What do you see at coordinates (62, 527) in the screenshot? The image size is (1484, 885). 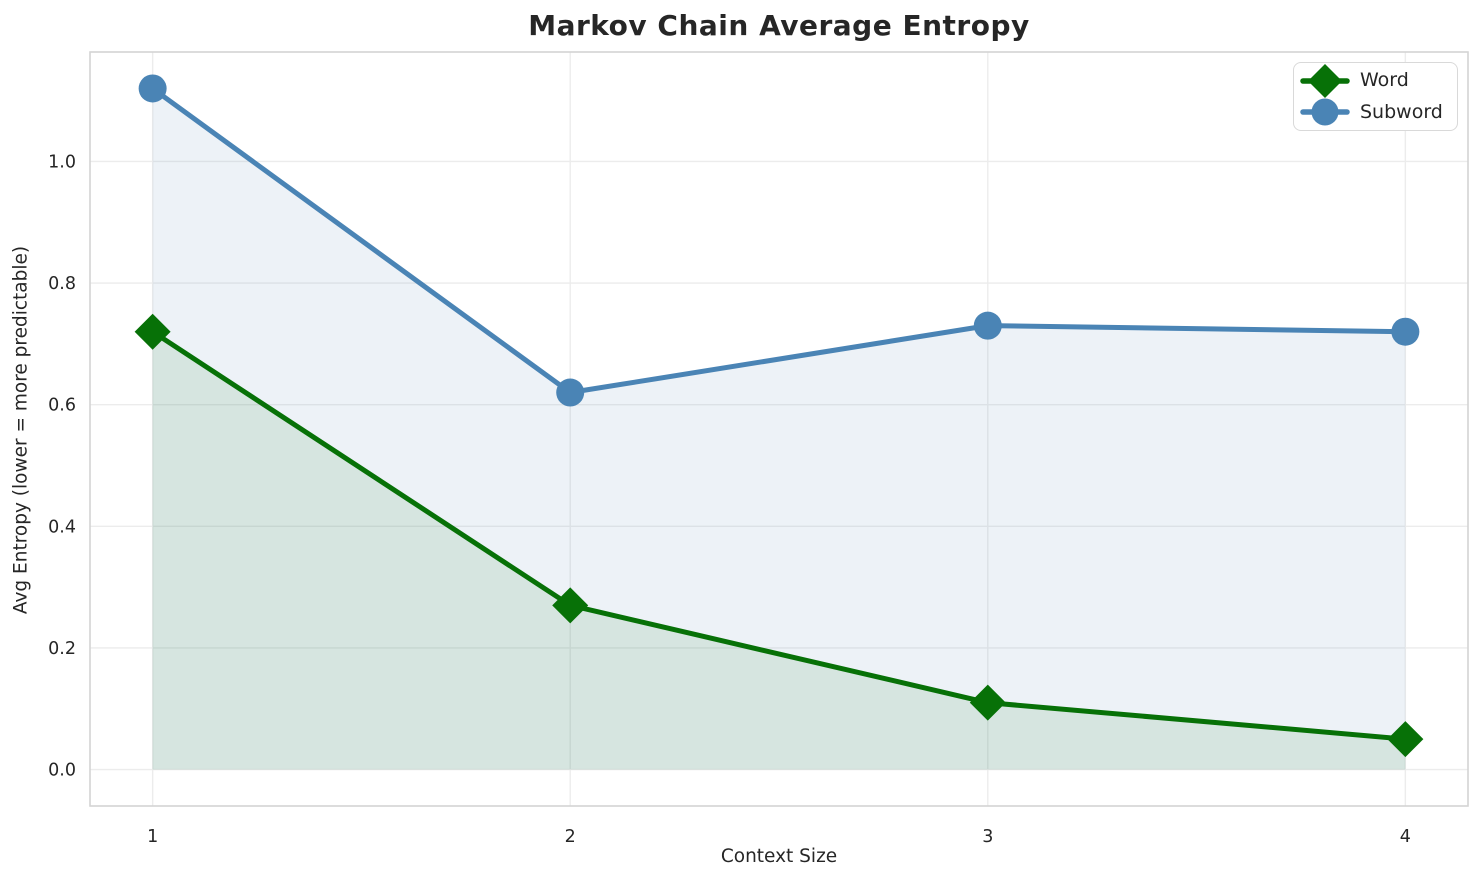 I see `y-tick-label: 0.4` at bounding box center [62, 527].